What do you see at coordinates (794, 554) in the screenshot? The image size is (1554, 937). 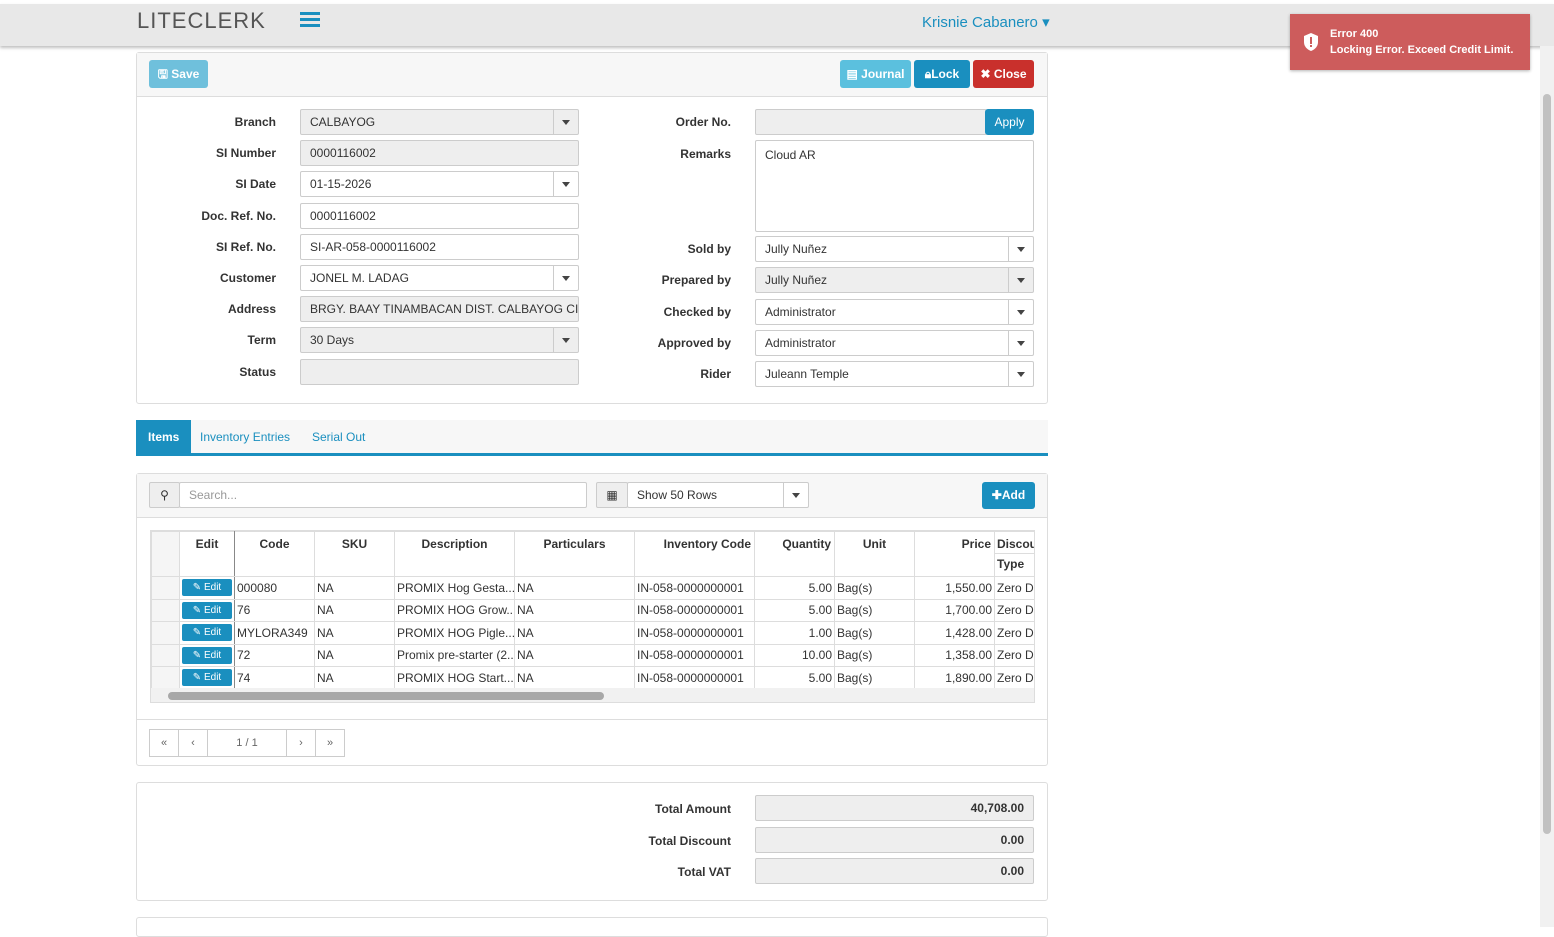 I see `column-header: Quantity` at bounding box center [794, 554].